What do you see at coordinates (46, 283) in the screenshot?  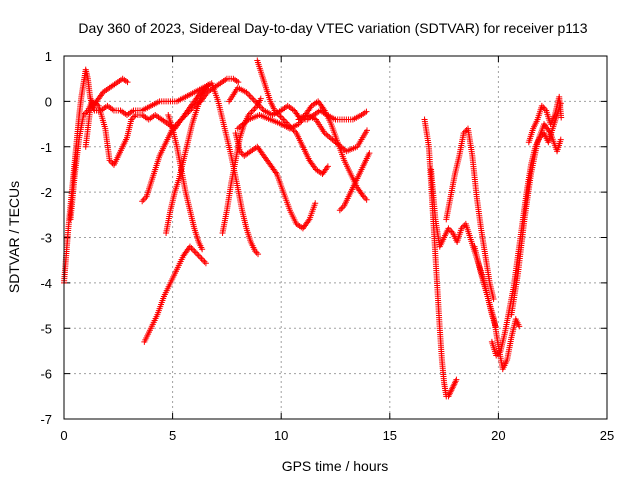 I see `y-tick-label: -4` at bounding box center [46, 283].